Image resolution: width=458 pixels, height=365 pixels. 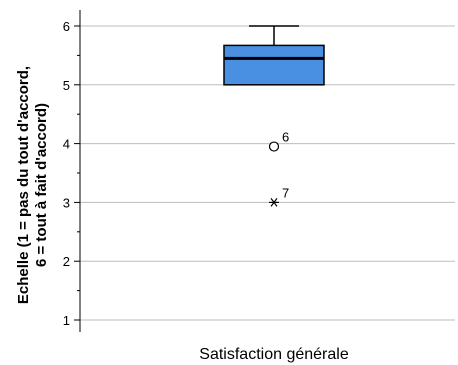 I want to click on box-group, so click(x=274, y=55).